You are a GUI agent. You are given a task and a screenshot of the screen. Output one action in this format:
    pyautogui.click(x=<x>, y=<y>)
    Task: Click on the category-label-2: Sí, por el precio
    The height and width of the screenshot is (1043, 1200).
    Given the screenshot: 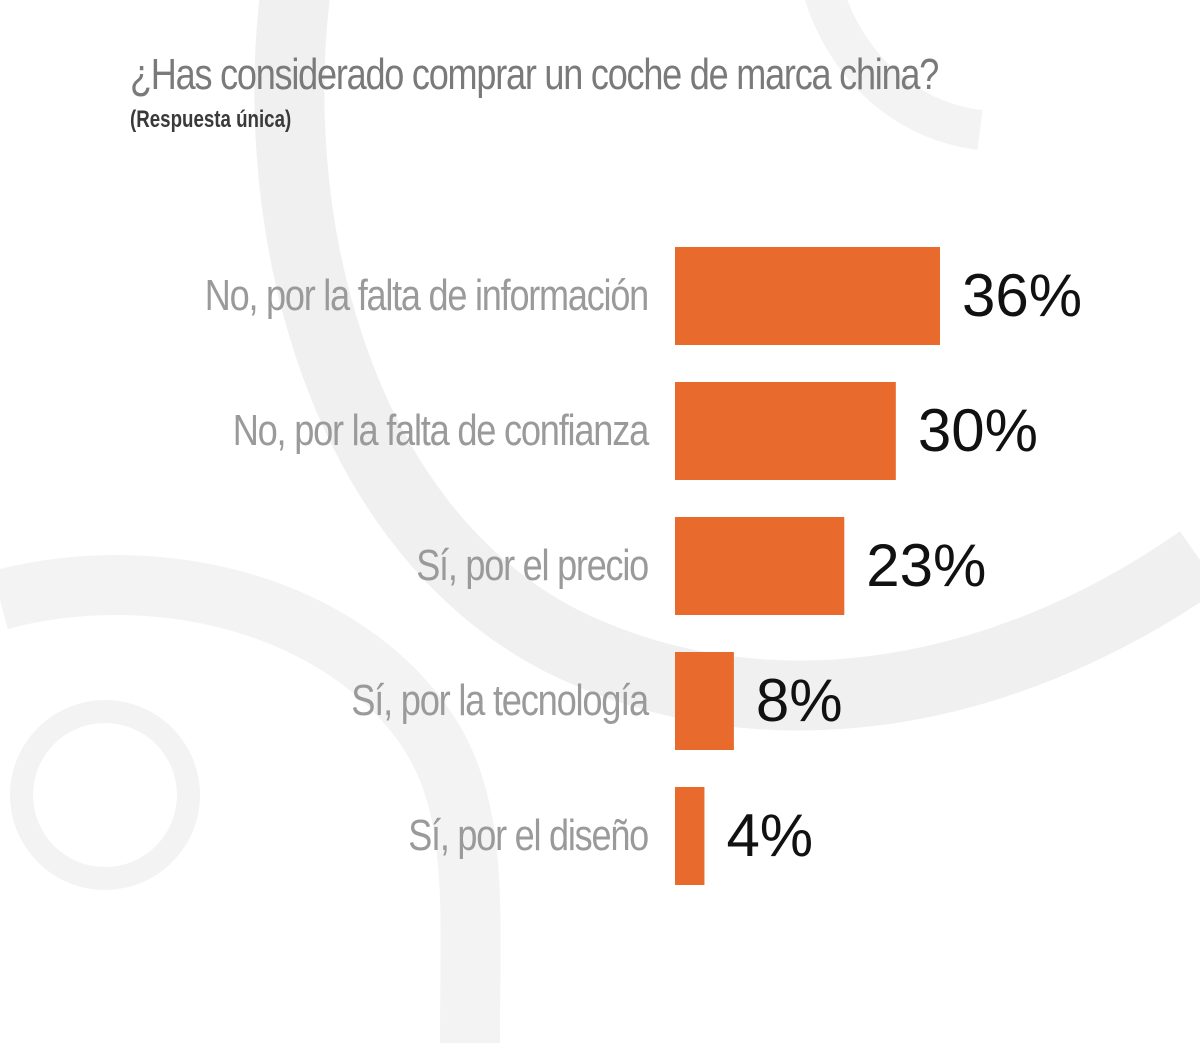 What is the action you would take?
    pyautogui.click(x=532, y=565)
    